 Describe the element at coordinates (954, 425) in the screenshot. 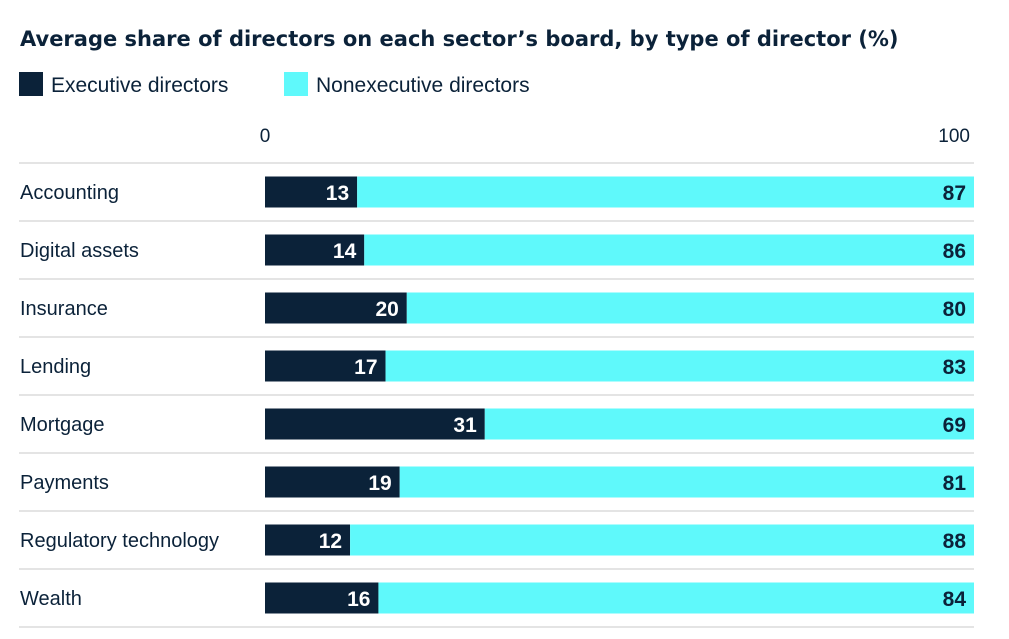

I see `data-label-nonexecutive: 69` at that location.